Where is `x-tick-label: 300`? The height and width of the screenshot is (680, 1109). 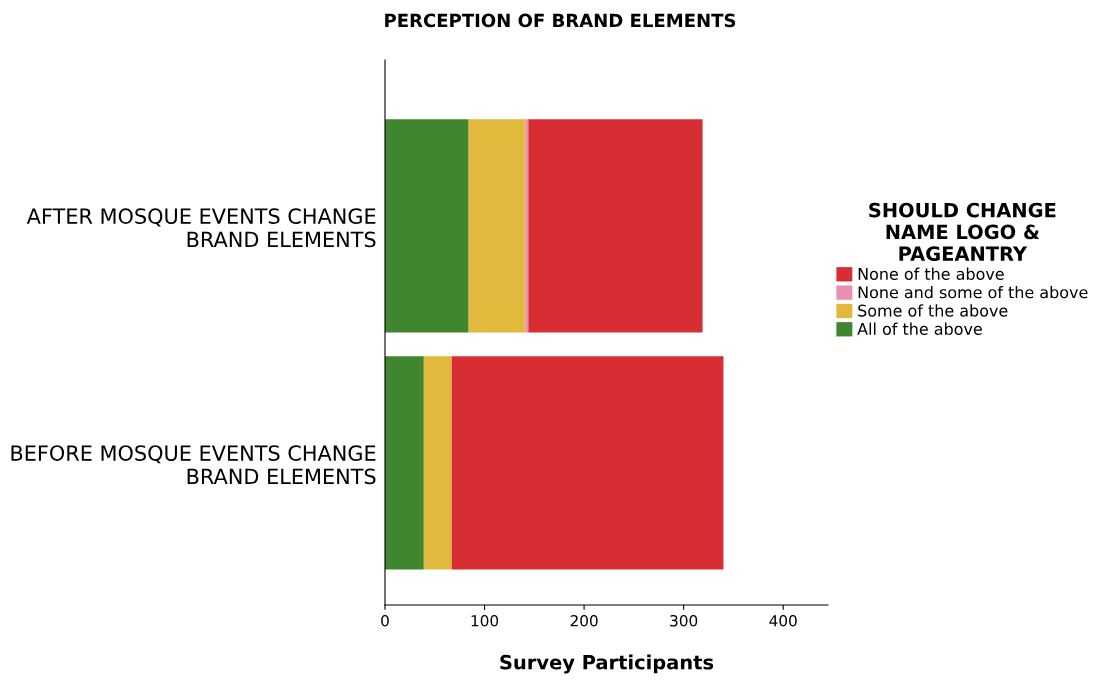
x-tick-label: 300 is located at coordinates (684, 620).